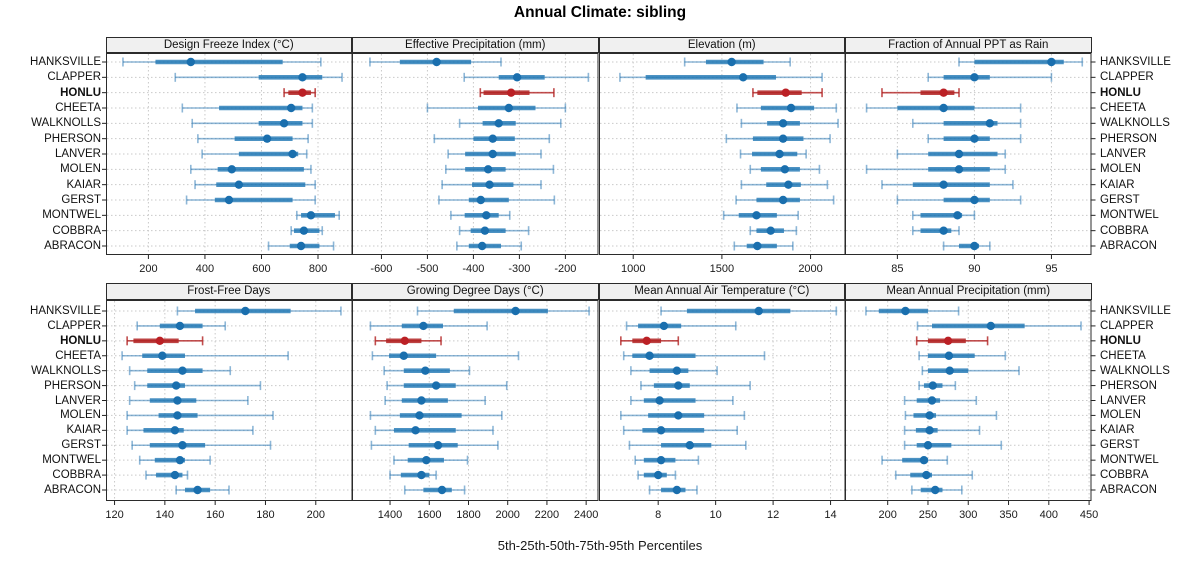 This screenshot has width=1200, height=575. I want to click on panel-plot-elevation-m: 1000 1500 2000, so click(721, 164).